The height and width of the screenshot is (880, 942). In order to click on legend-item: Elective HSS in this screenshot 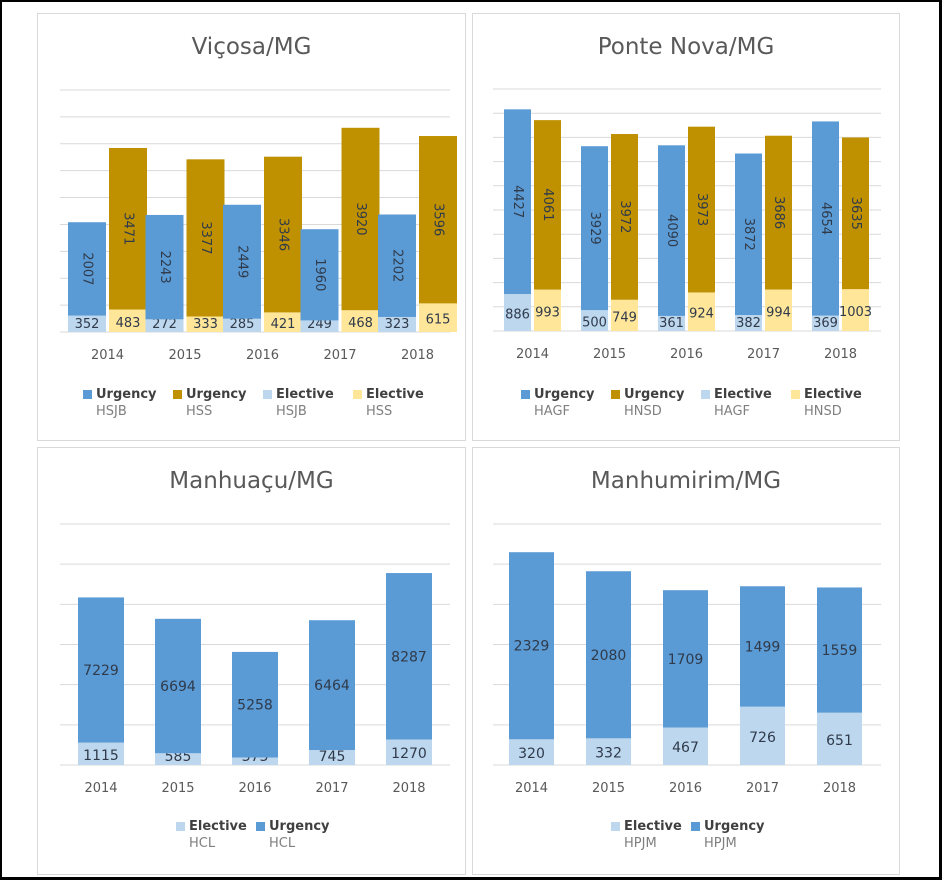, I will do `click(398, 403)`.